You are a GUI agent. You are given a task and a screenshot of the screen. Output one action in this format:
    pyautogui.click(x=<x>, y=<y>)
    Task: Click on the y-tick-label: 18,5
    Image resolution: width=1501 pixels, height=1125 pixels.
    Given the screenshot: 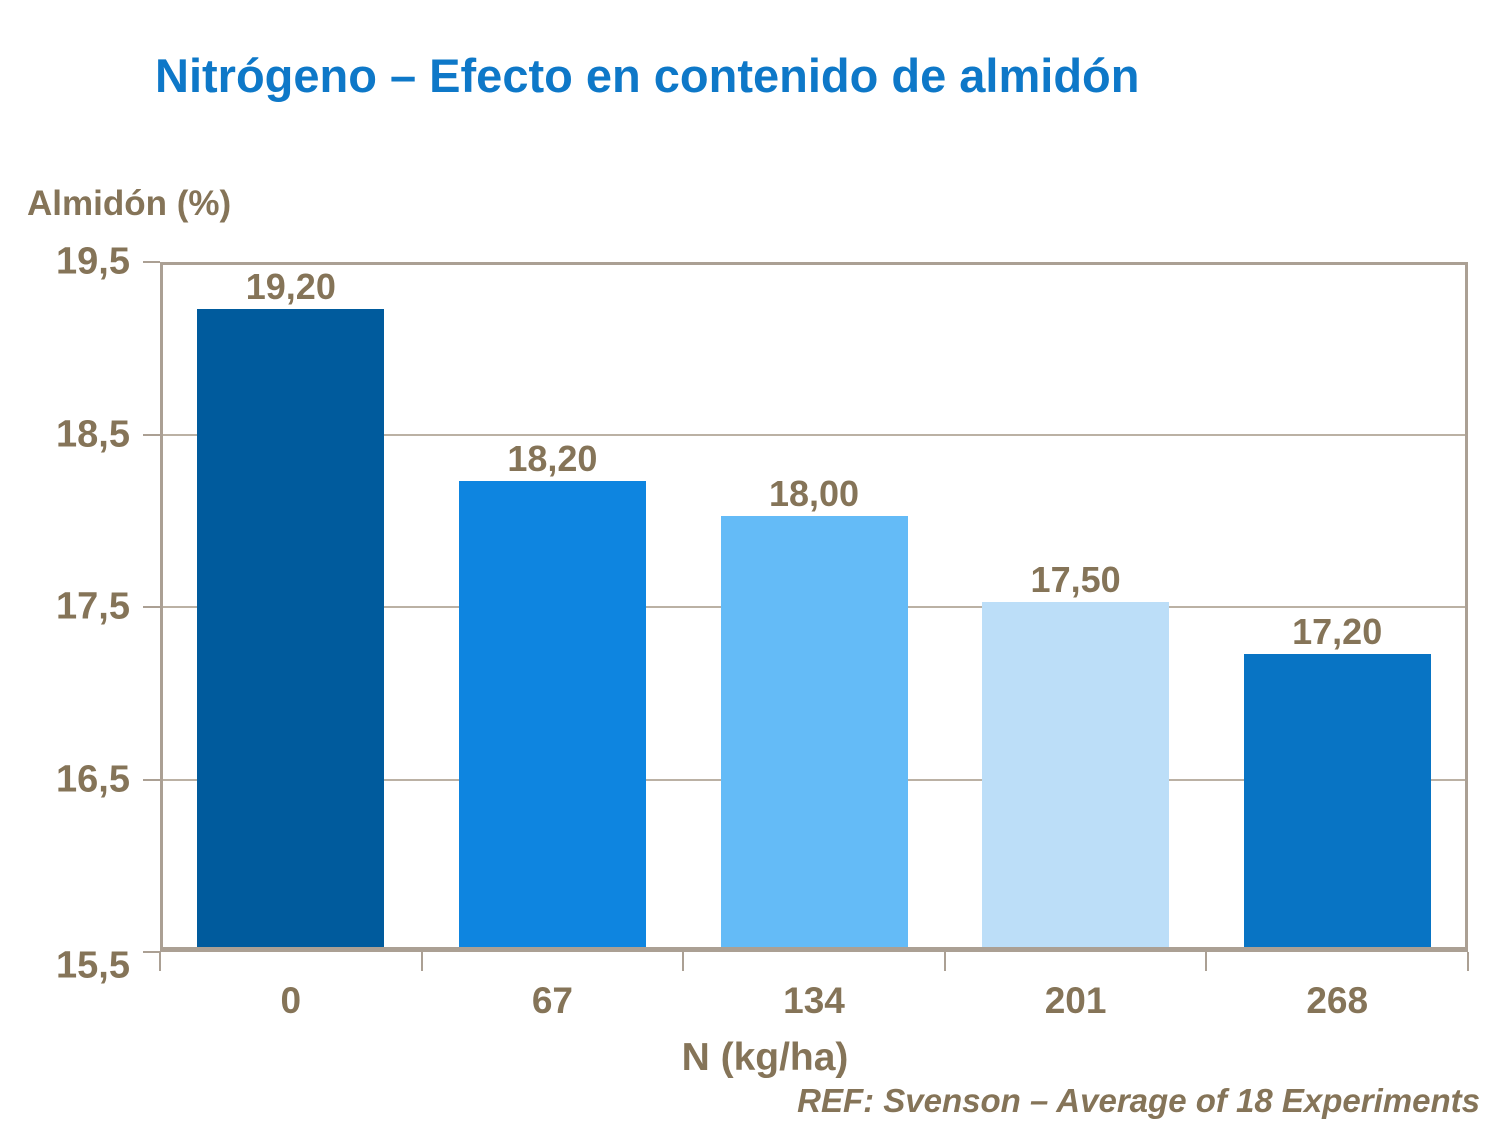 What is the action you would take?
    pyautogui.click(x=93, y=434)
    